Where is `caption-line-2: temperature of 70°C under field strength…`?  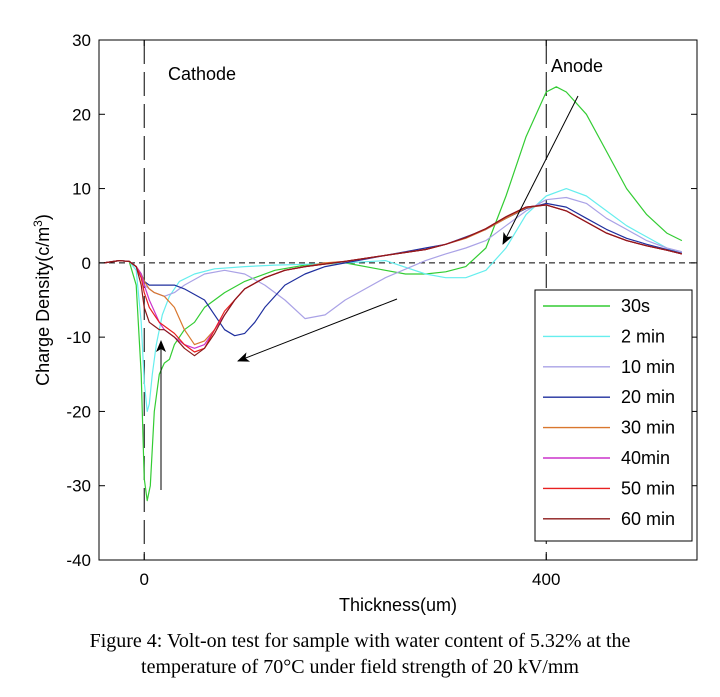 caption-line-2: temperature of 70°C under field strength… is located at coordinates (360, 667).